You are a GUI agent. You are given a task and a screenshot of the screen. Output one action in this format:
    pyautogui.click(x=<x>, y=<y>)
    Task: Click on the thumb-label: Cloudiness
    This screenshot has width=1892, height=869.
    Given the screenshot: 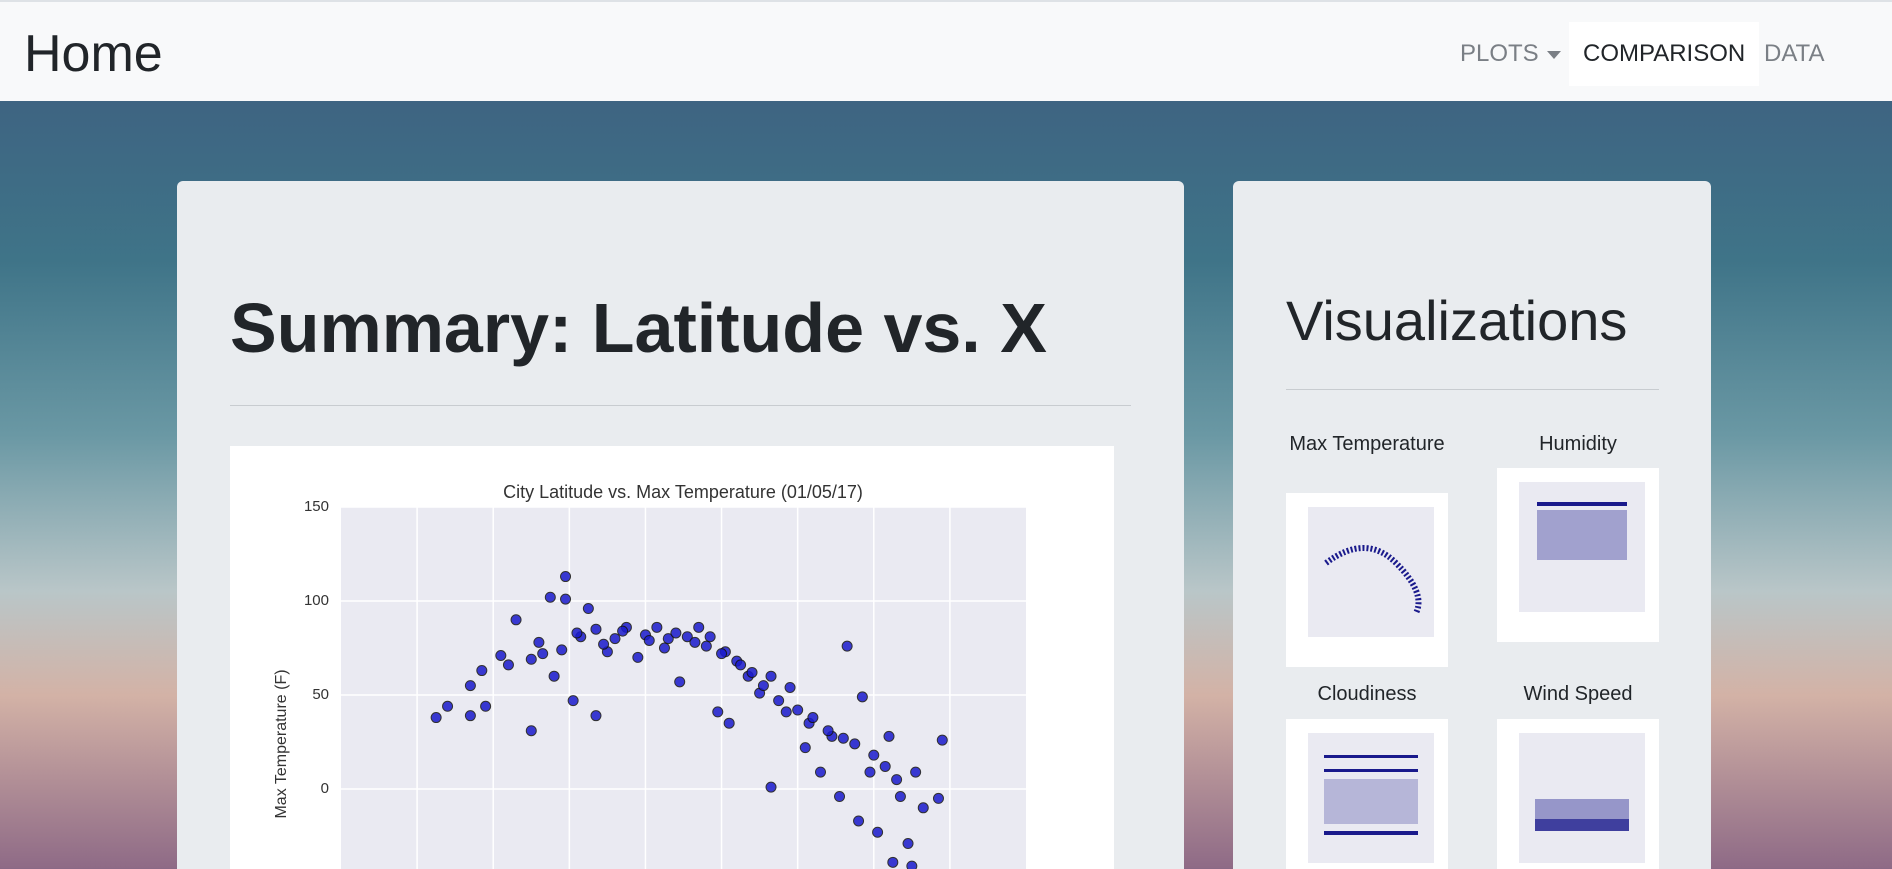 What is the action you would take?
    pyautogui.click(x=1367, y=694)
    